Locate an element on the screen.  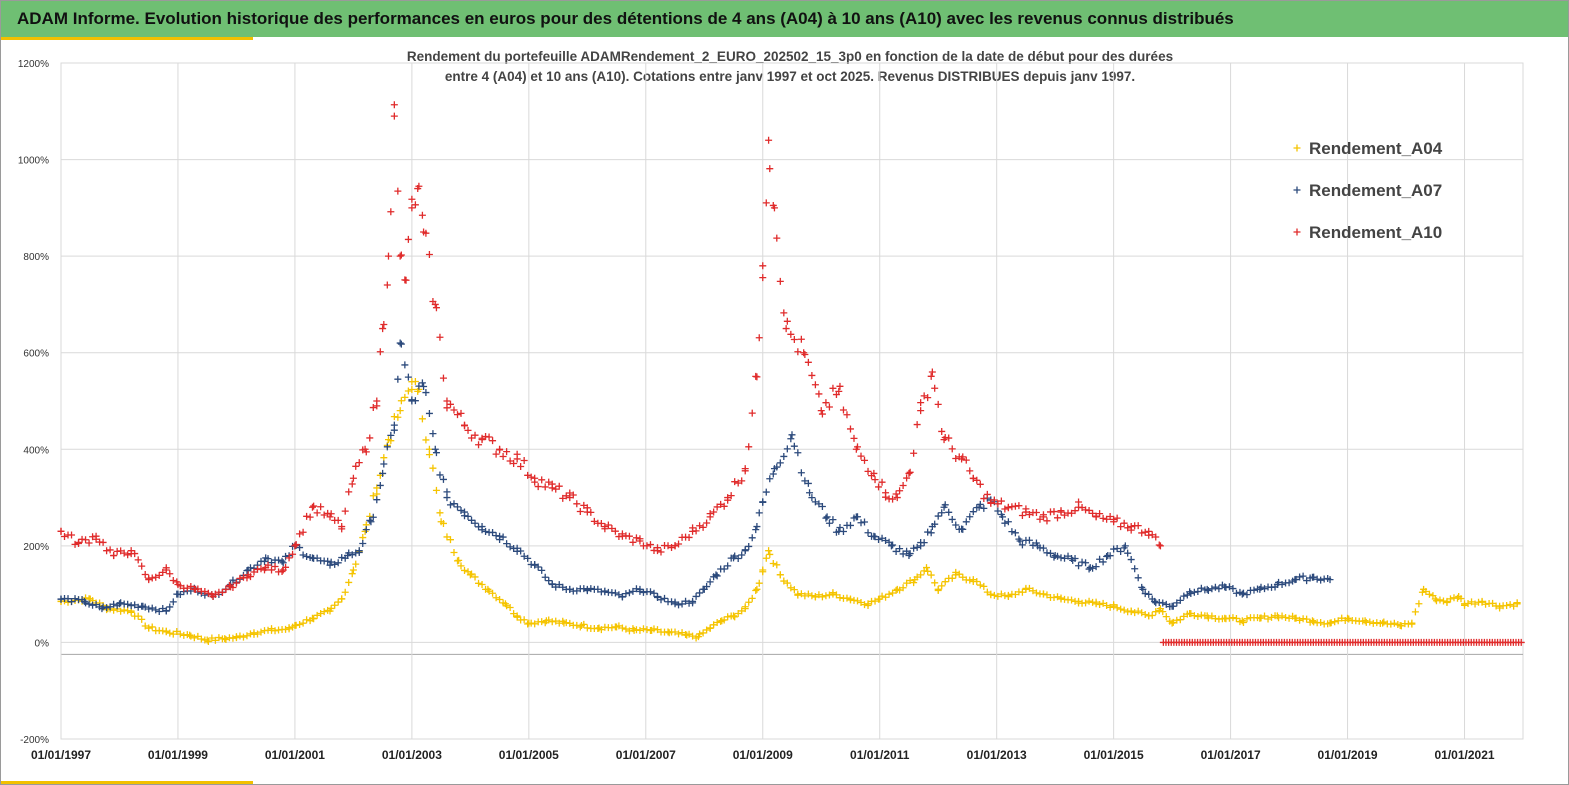
x-tick-label: 01/01/2015 is located at coordinates (1114, 755).